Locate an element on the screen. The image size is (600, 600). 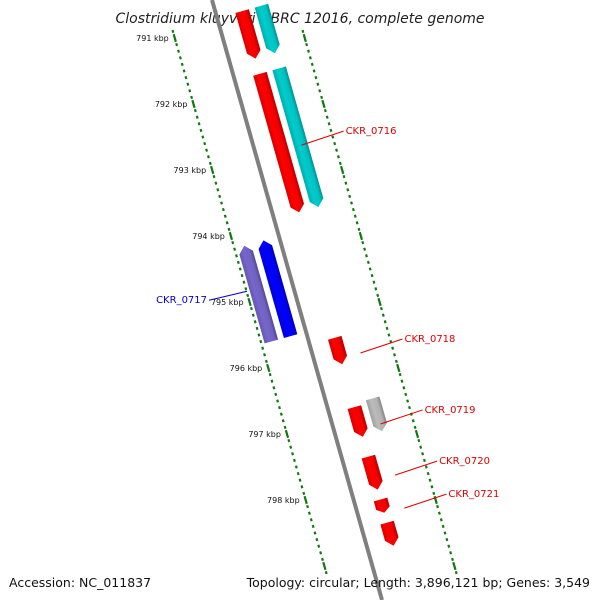
ckr_0716-gene-feature is located at coordinates (278, 142).